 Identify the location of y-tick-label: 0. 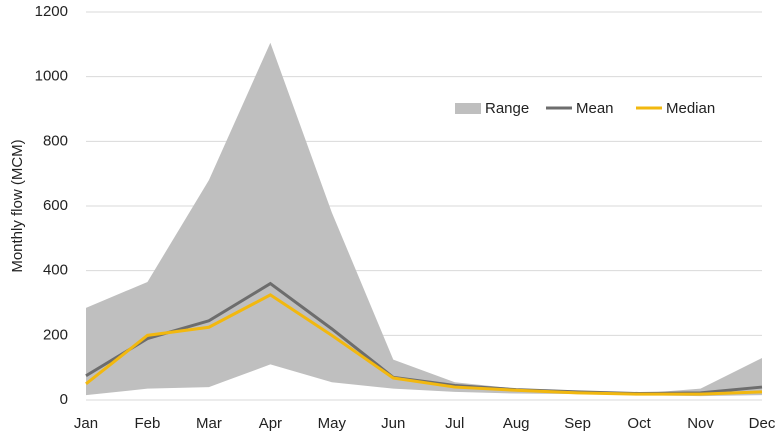
(64, 399).